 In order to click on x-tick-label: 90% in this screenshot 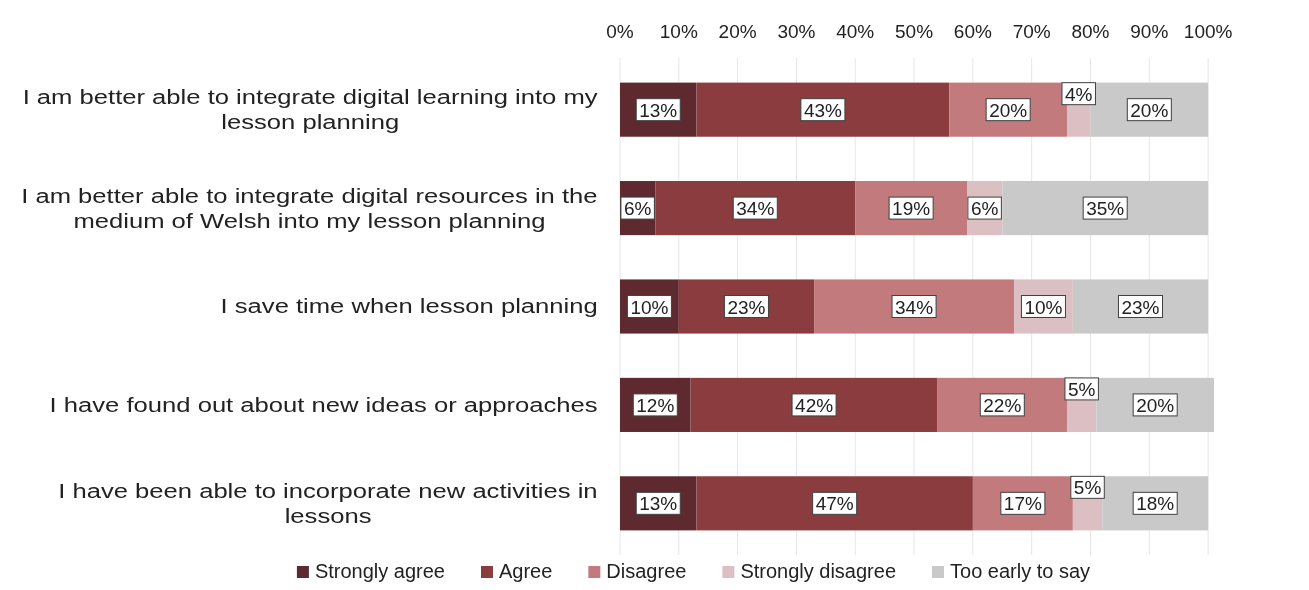, I will do `click(1149, 31)`.